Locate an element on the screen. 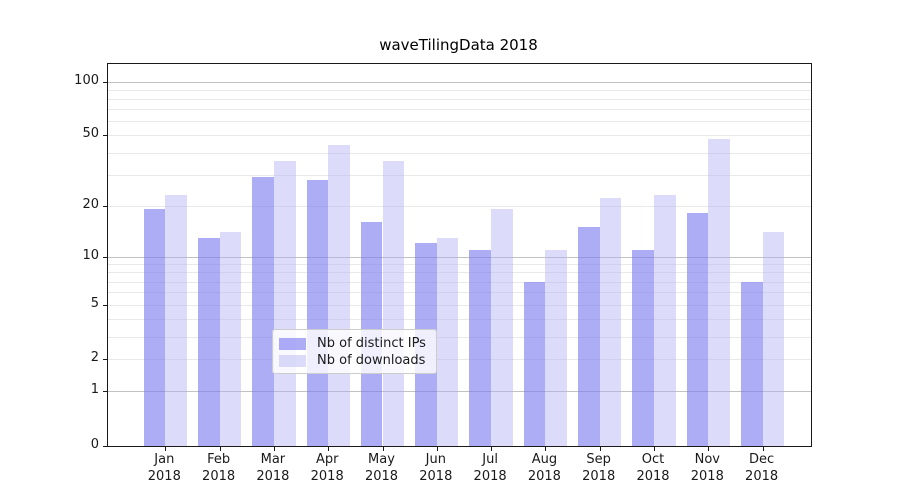 The width and height of the screenshot is (900, 500). x-tick-mark-aug is located at coordinates (546, 449).